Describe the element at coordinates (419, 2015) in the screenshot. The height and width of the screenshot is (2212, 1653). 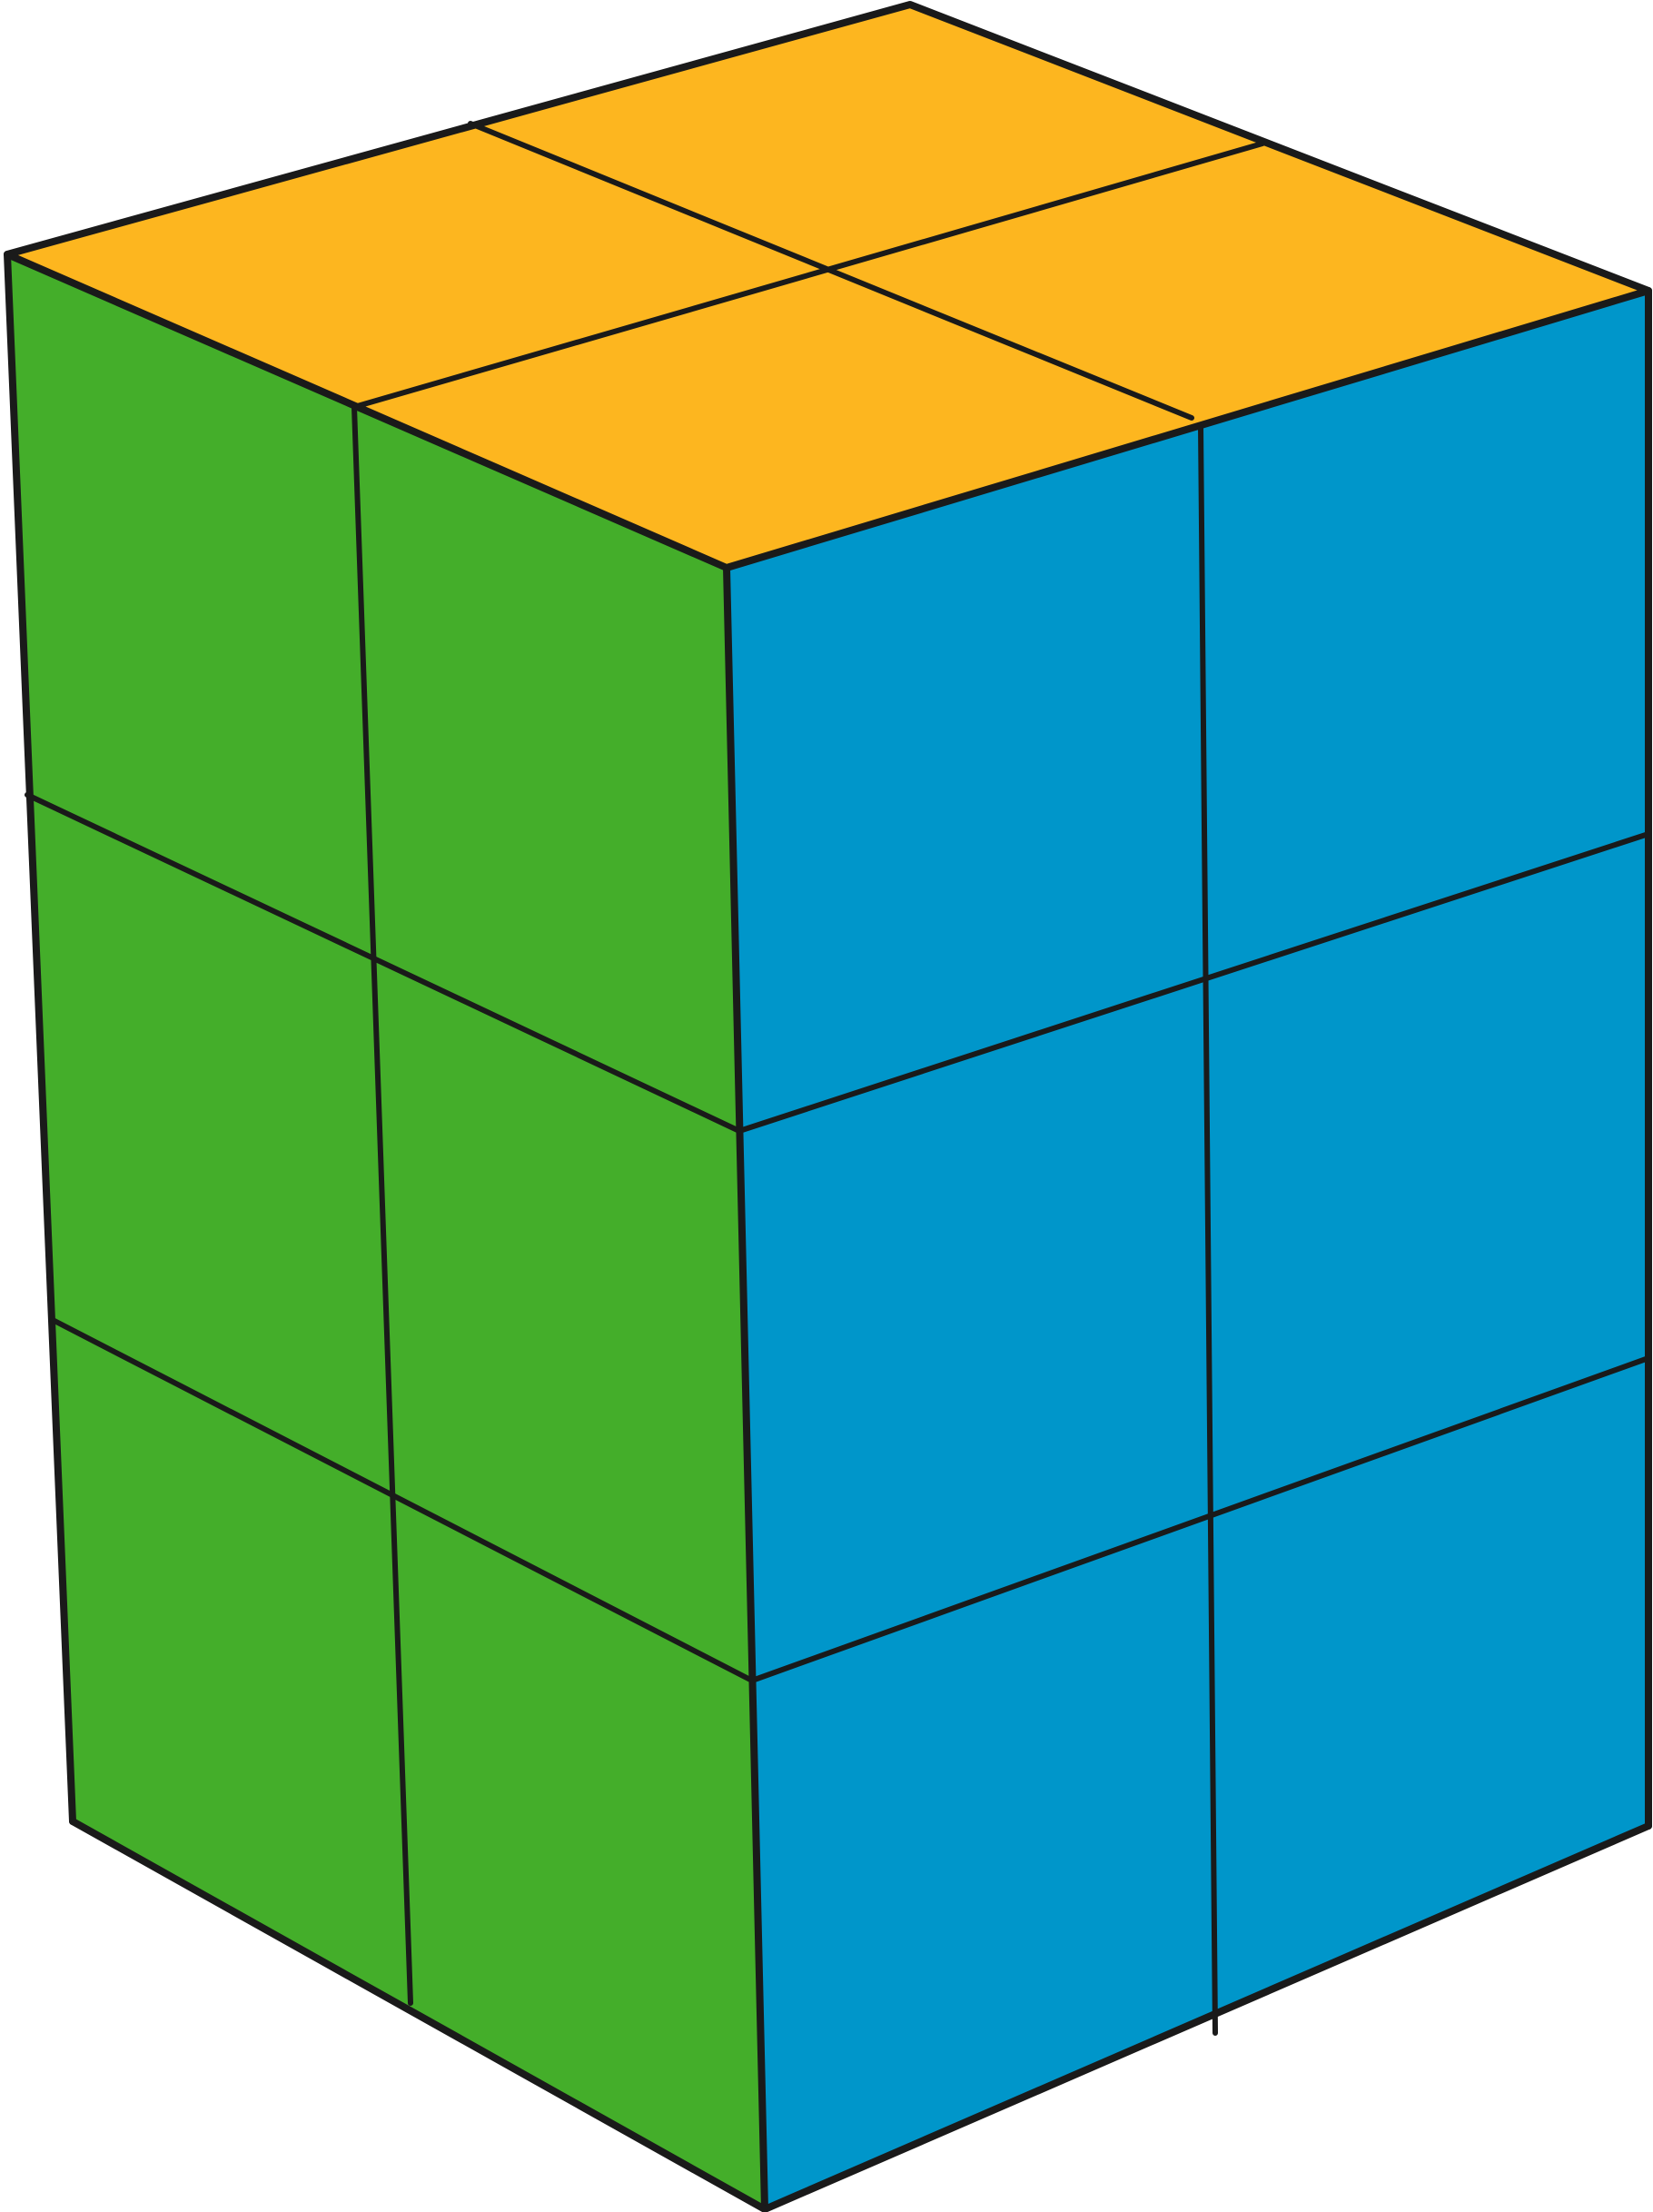
I see `bottom-left-edge` at that location.